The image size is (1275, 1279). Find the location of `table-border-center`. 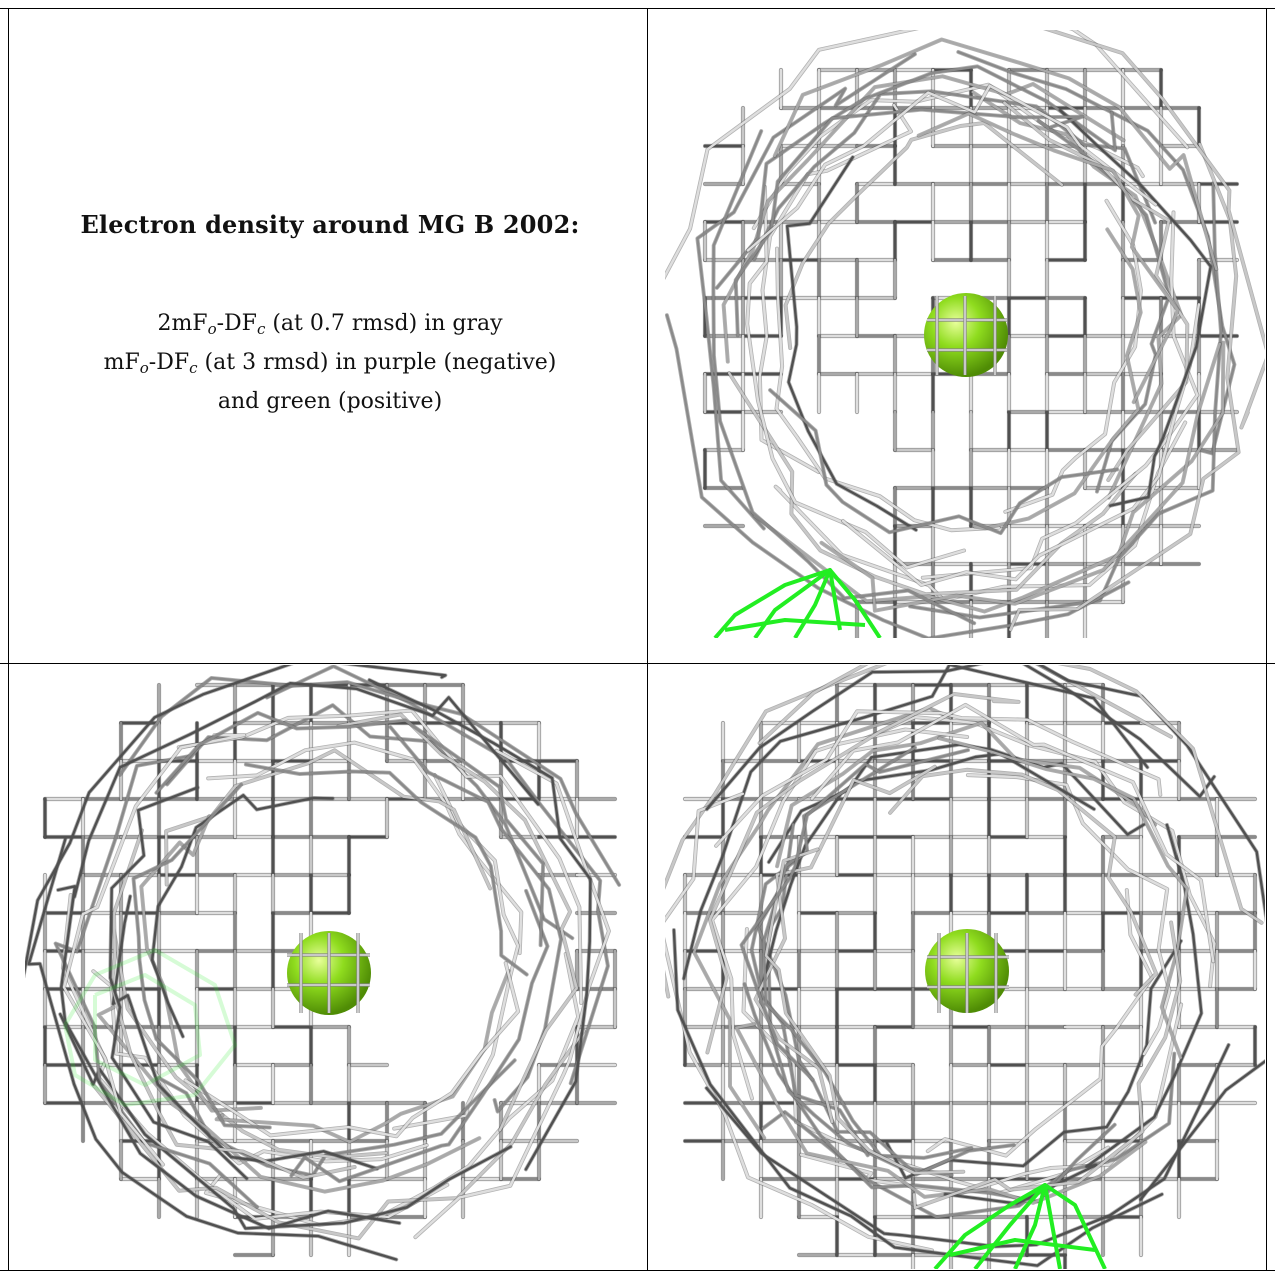

table-border-center is located at coordinates (647, 639).